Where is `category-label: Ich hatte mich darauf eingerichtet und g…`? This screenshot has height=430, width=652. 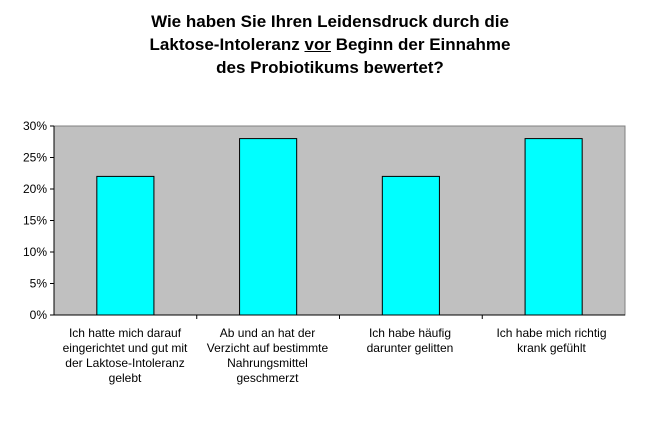
category-label: Ich hatte mich darauf eingerichtet und g… is located at coordinates (125, 355).